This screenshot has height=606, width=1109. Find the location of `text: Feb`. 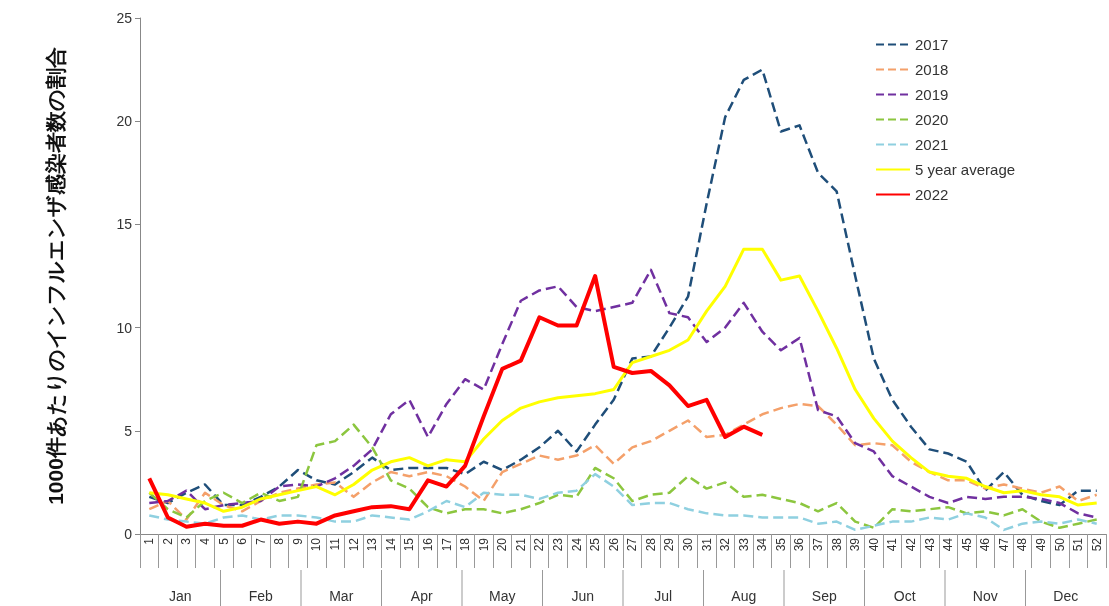

text: Feb is located at coordinates (261, 596).